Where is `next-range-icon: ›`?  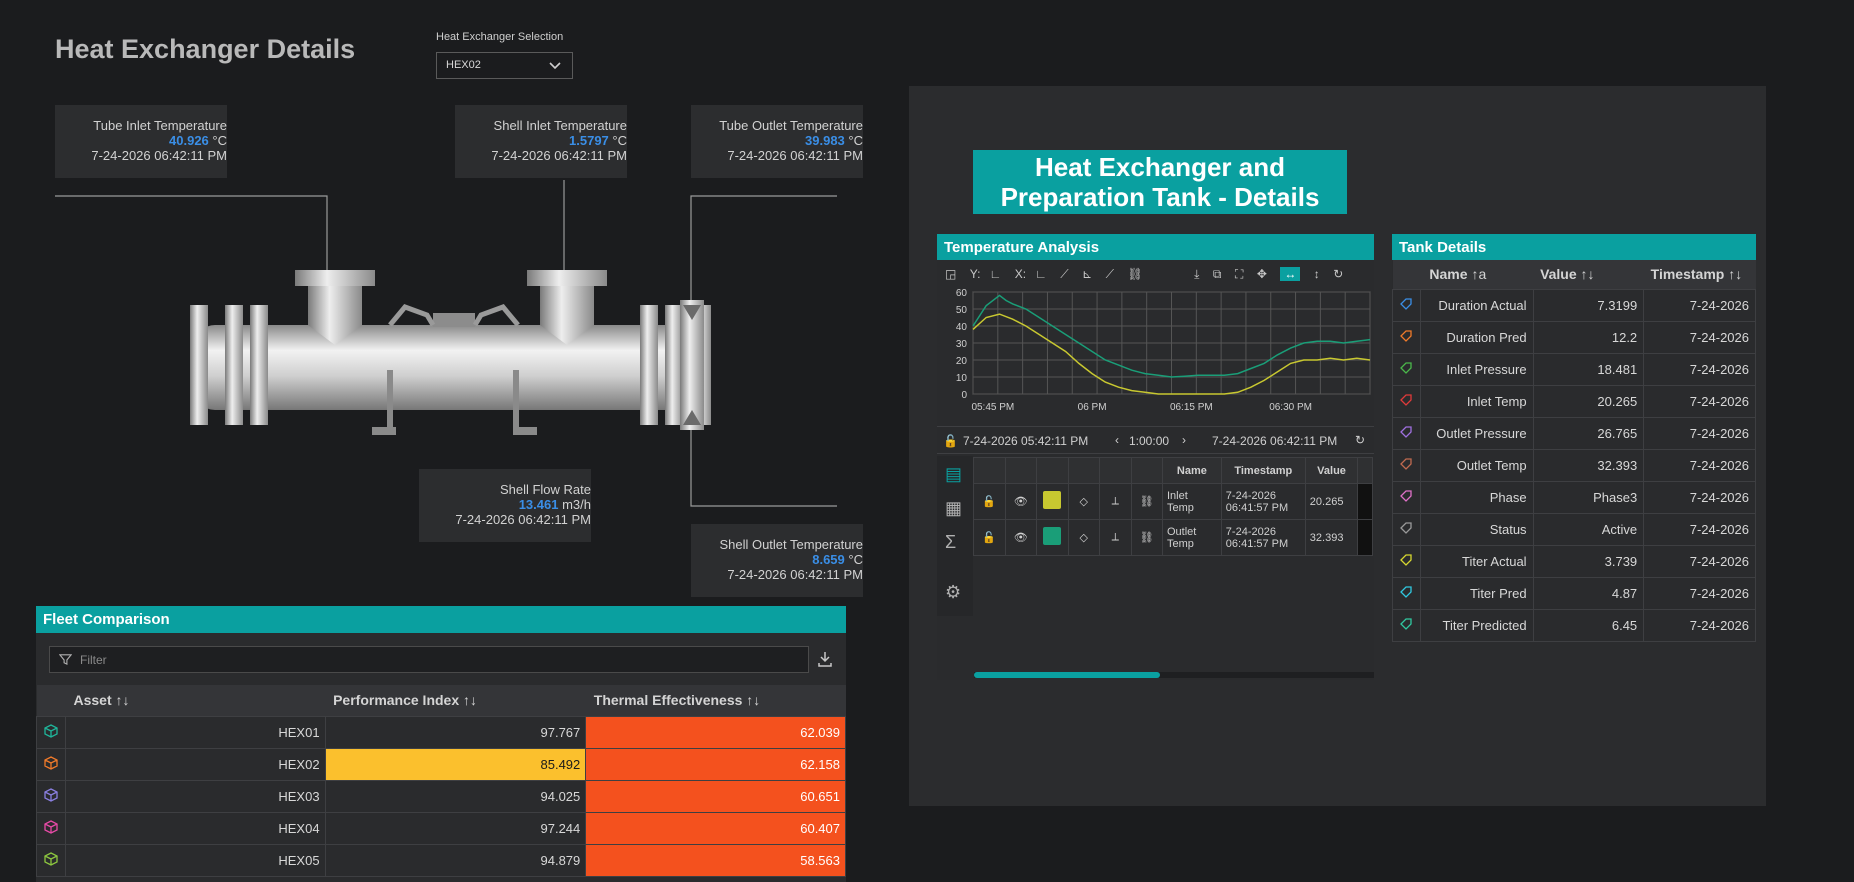 next-range-icon: › is located at coordinates (1184, 440).